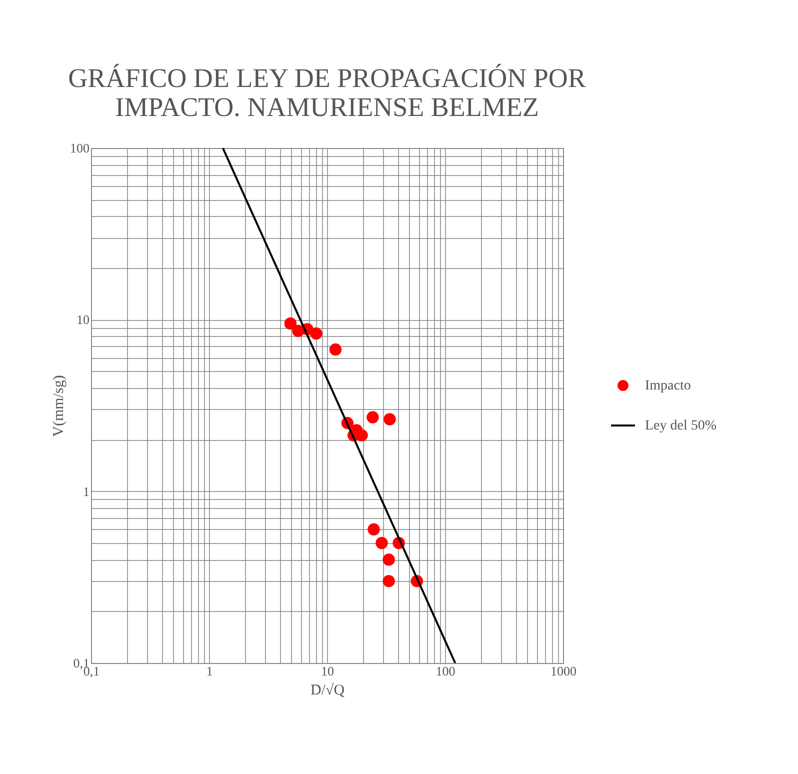 This screenshot has width=798, height=774. What do you see at coordinates (80, 148) in the screenshot?
I see `y-tick-label: 100` at bounding box center [80, 148].